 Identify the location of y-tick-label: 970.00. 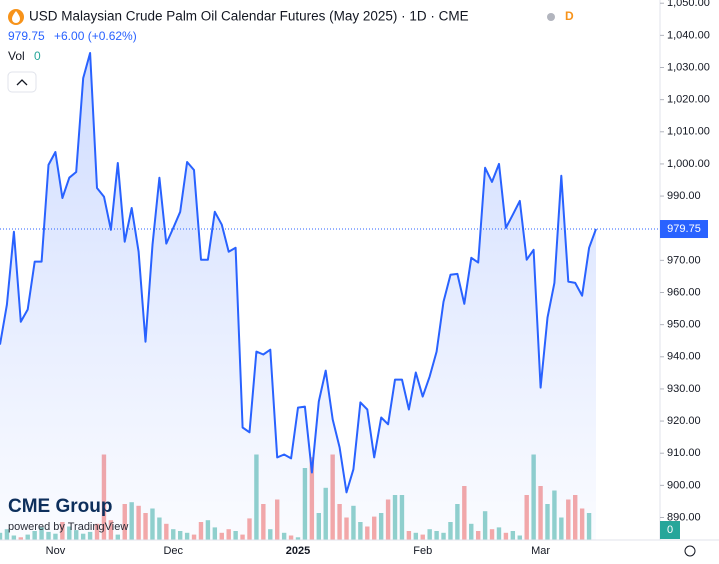
(684, 260).